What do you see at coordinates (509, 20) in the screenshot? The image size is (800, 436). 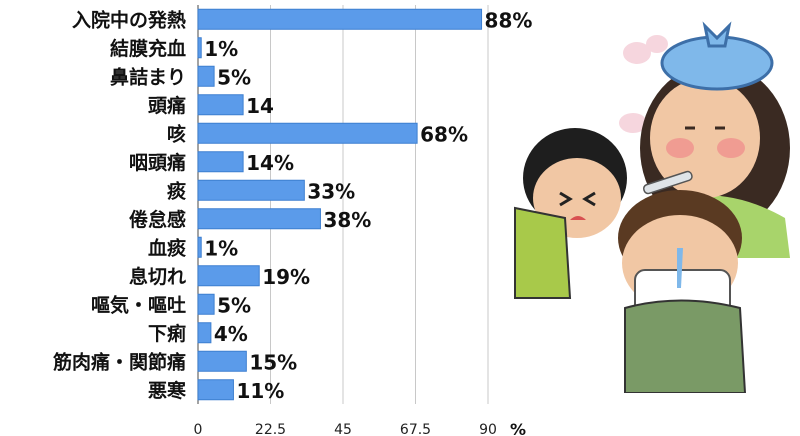 I see `value-label: 88%` at bounding box center [509, 20].